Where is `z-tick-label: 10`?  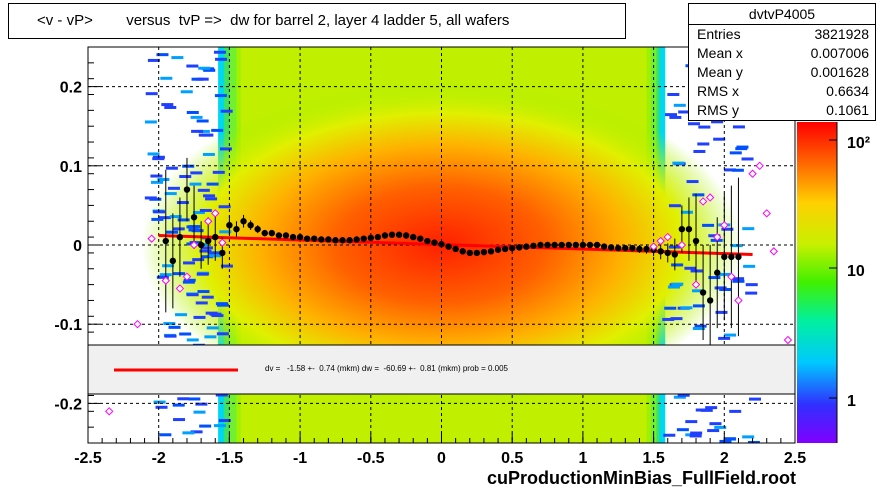 z-tick-label: 10 is located at coordinates (856, 271).